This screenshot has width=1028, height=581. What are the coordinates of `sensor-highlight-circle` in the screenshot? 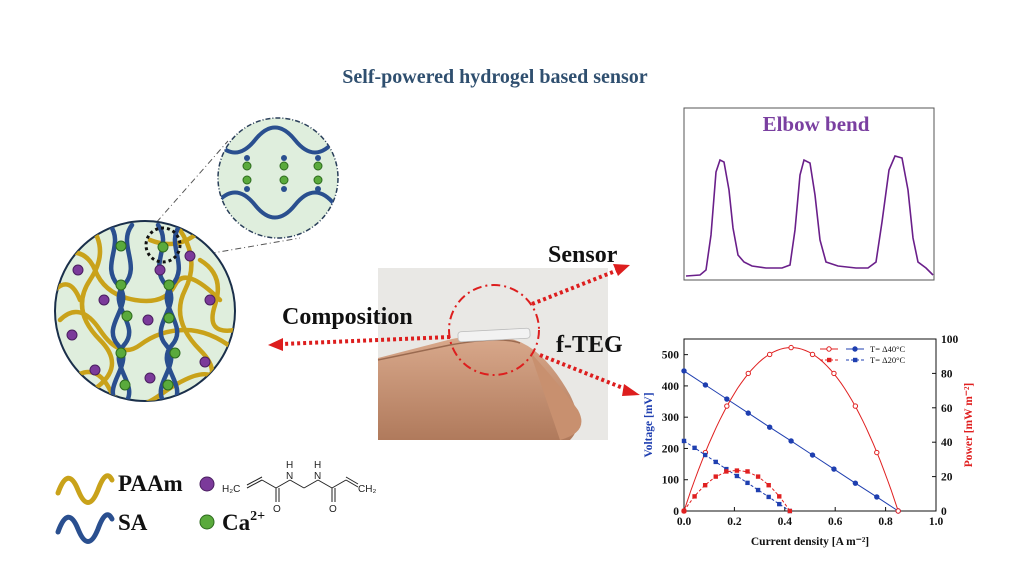 It's located at (494, 330).